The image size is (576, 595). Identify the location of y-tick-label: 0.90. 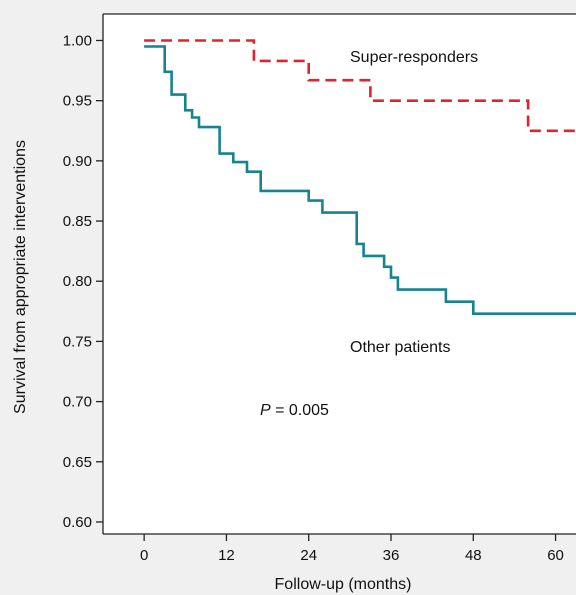
(77, 161).